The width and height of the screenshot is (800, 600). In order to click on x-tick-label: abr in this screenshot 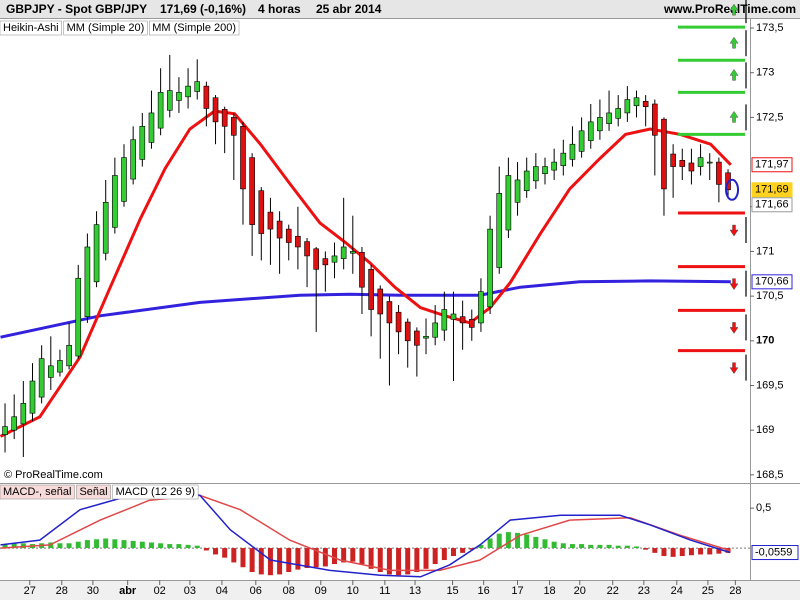, I will do `click(128, 591)`.